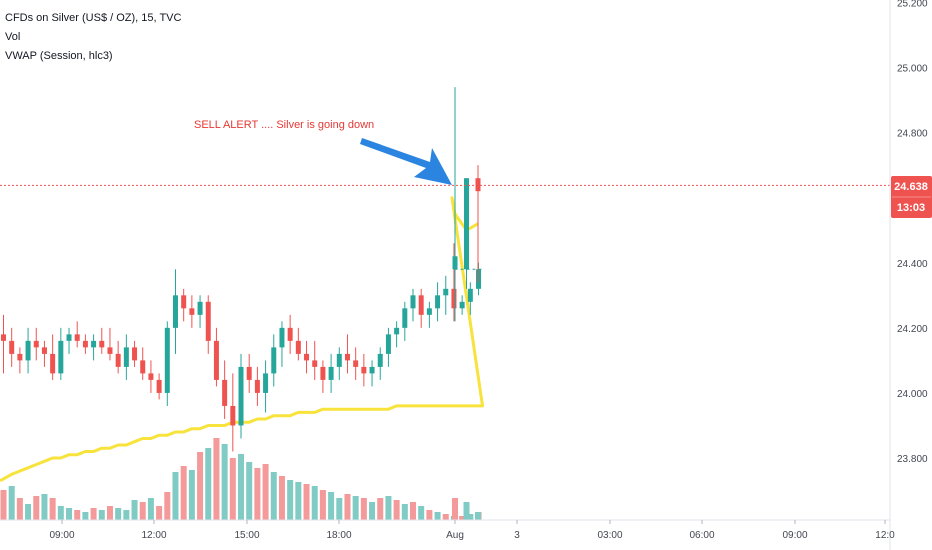 Image resolution: width=932 pixels, height=550 pixels. I want to click on price-axis-tick: 24.200, so click(912, 329).